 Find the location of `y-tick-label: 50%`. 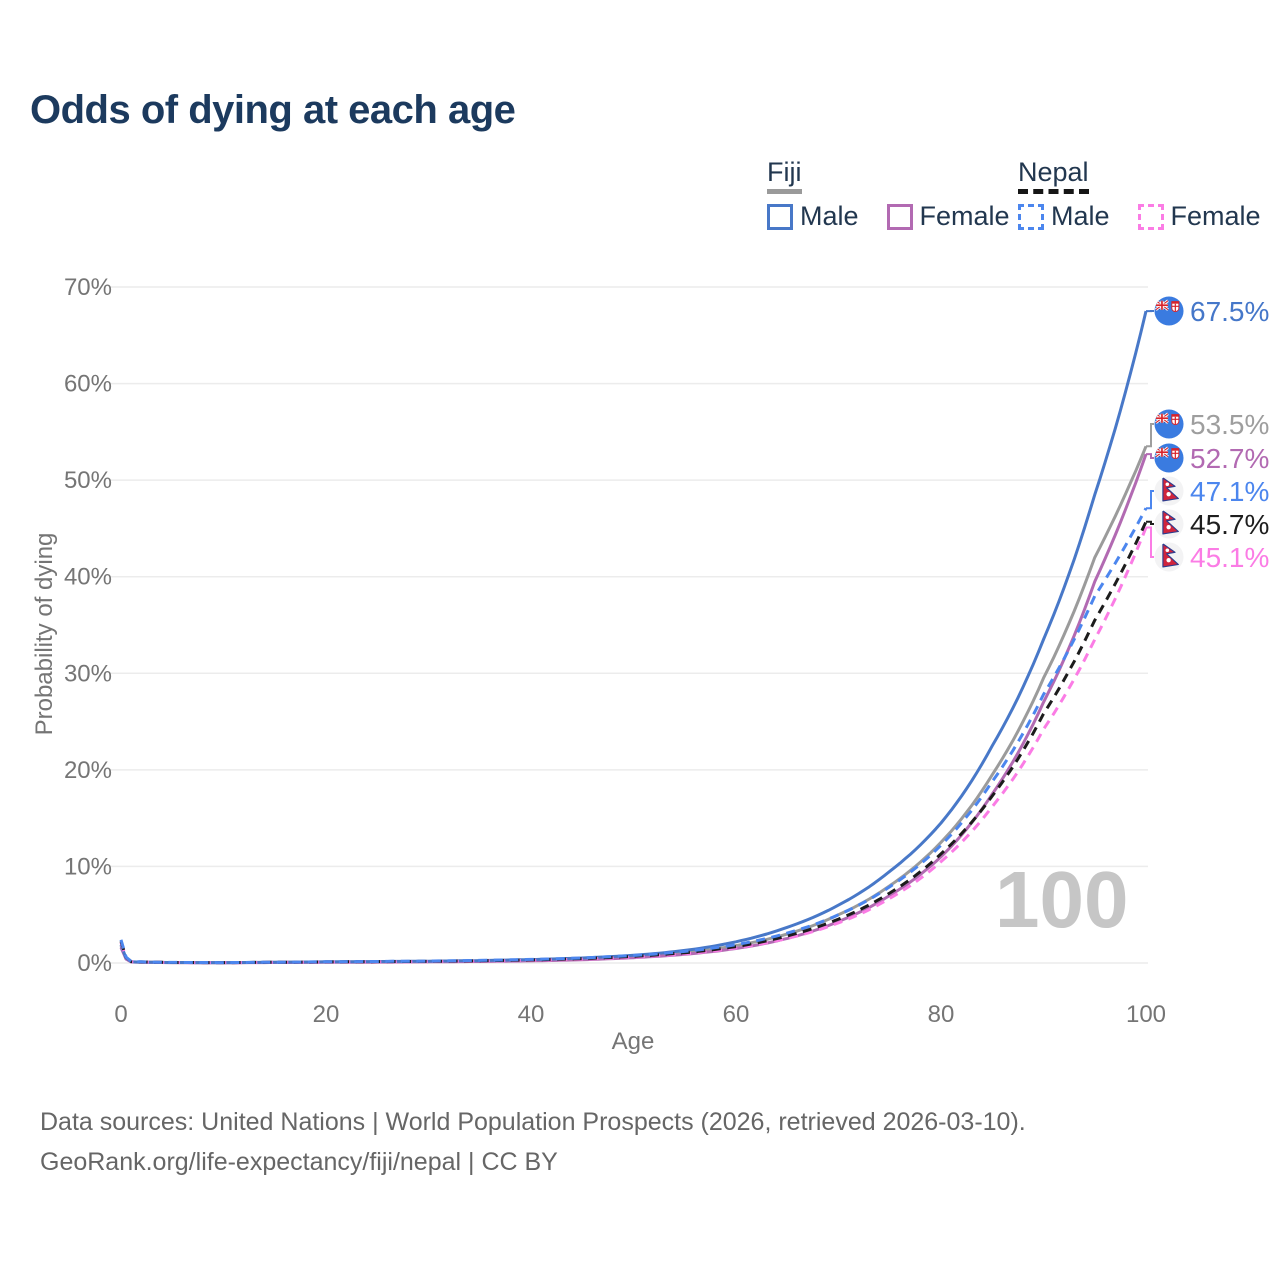

y-tick-label: 50% is located at coordinates (88, 480).